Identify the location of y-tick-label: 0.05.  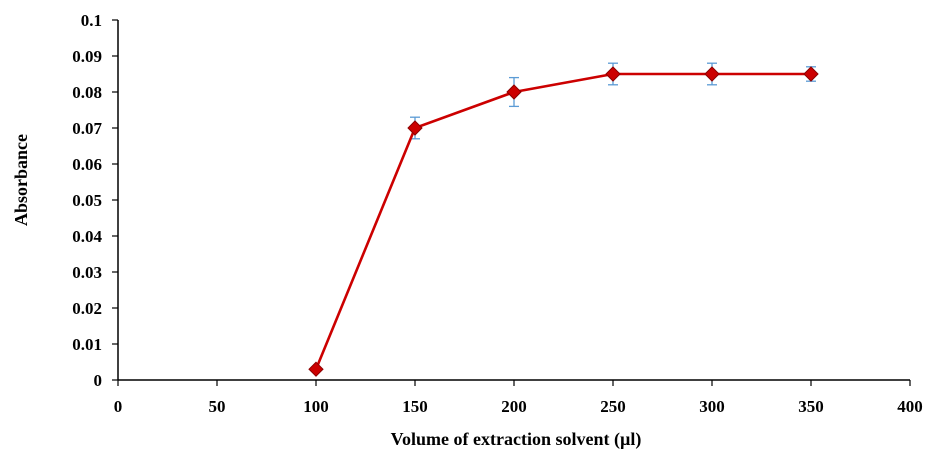
(87, 200).